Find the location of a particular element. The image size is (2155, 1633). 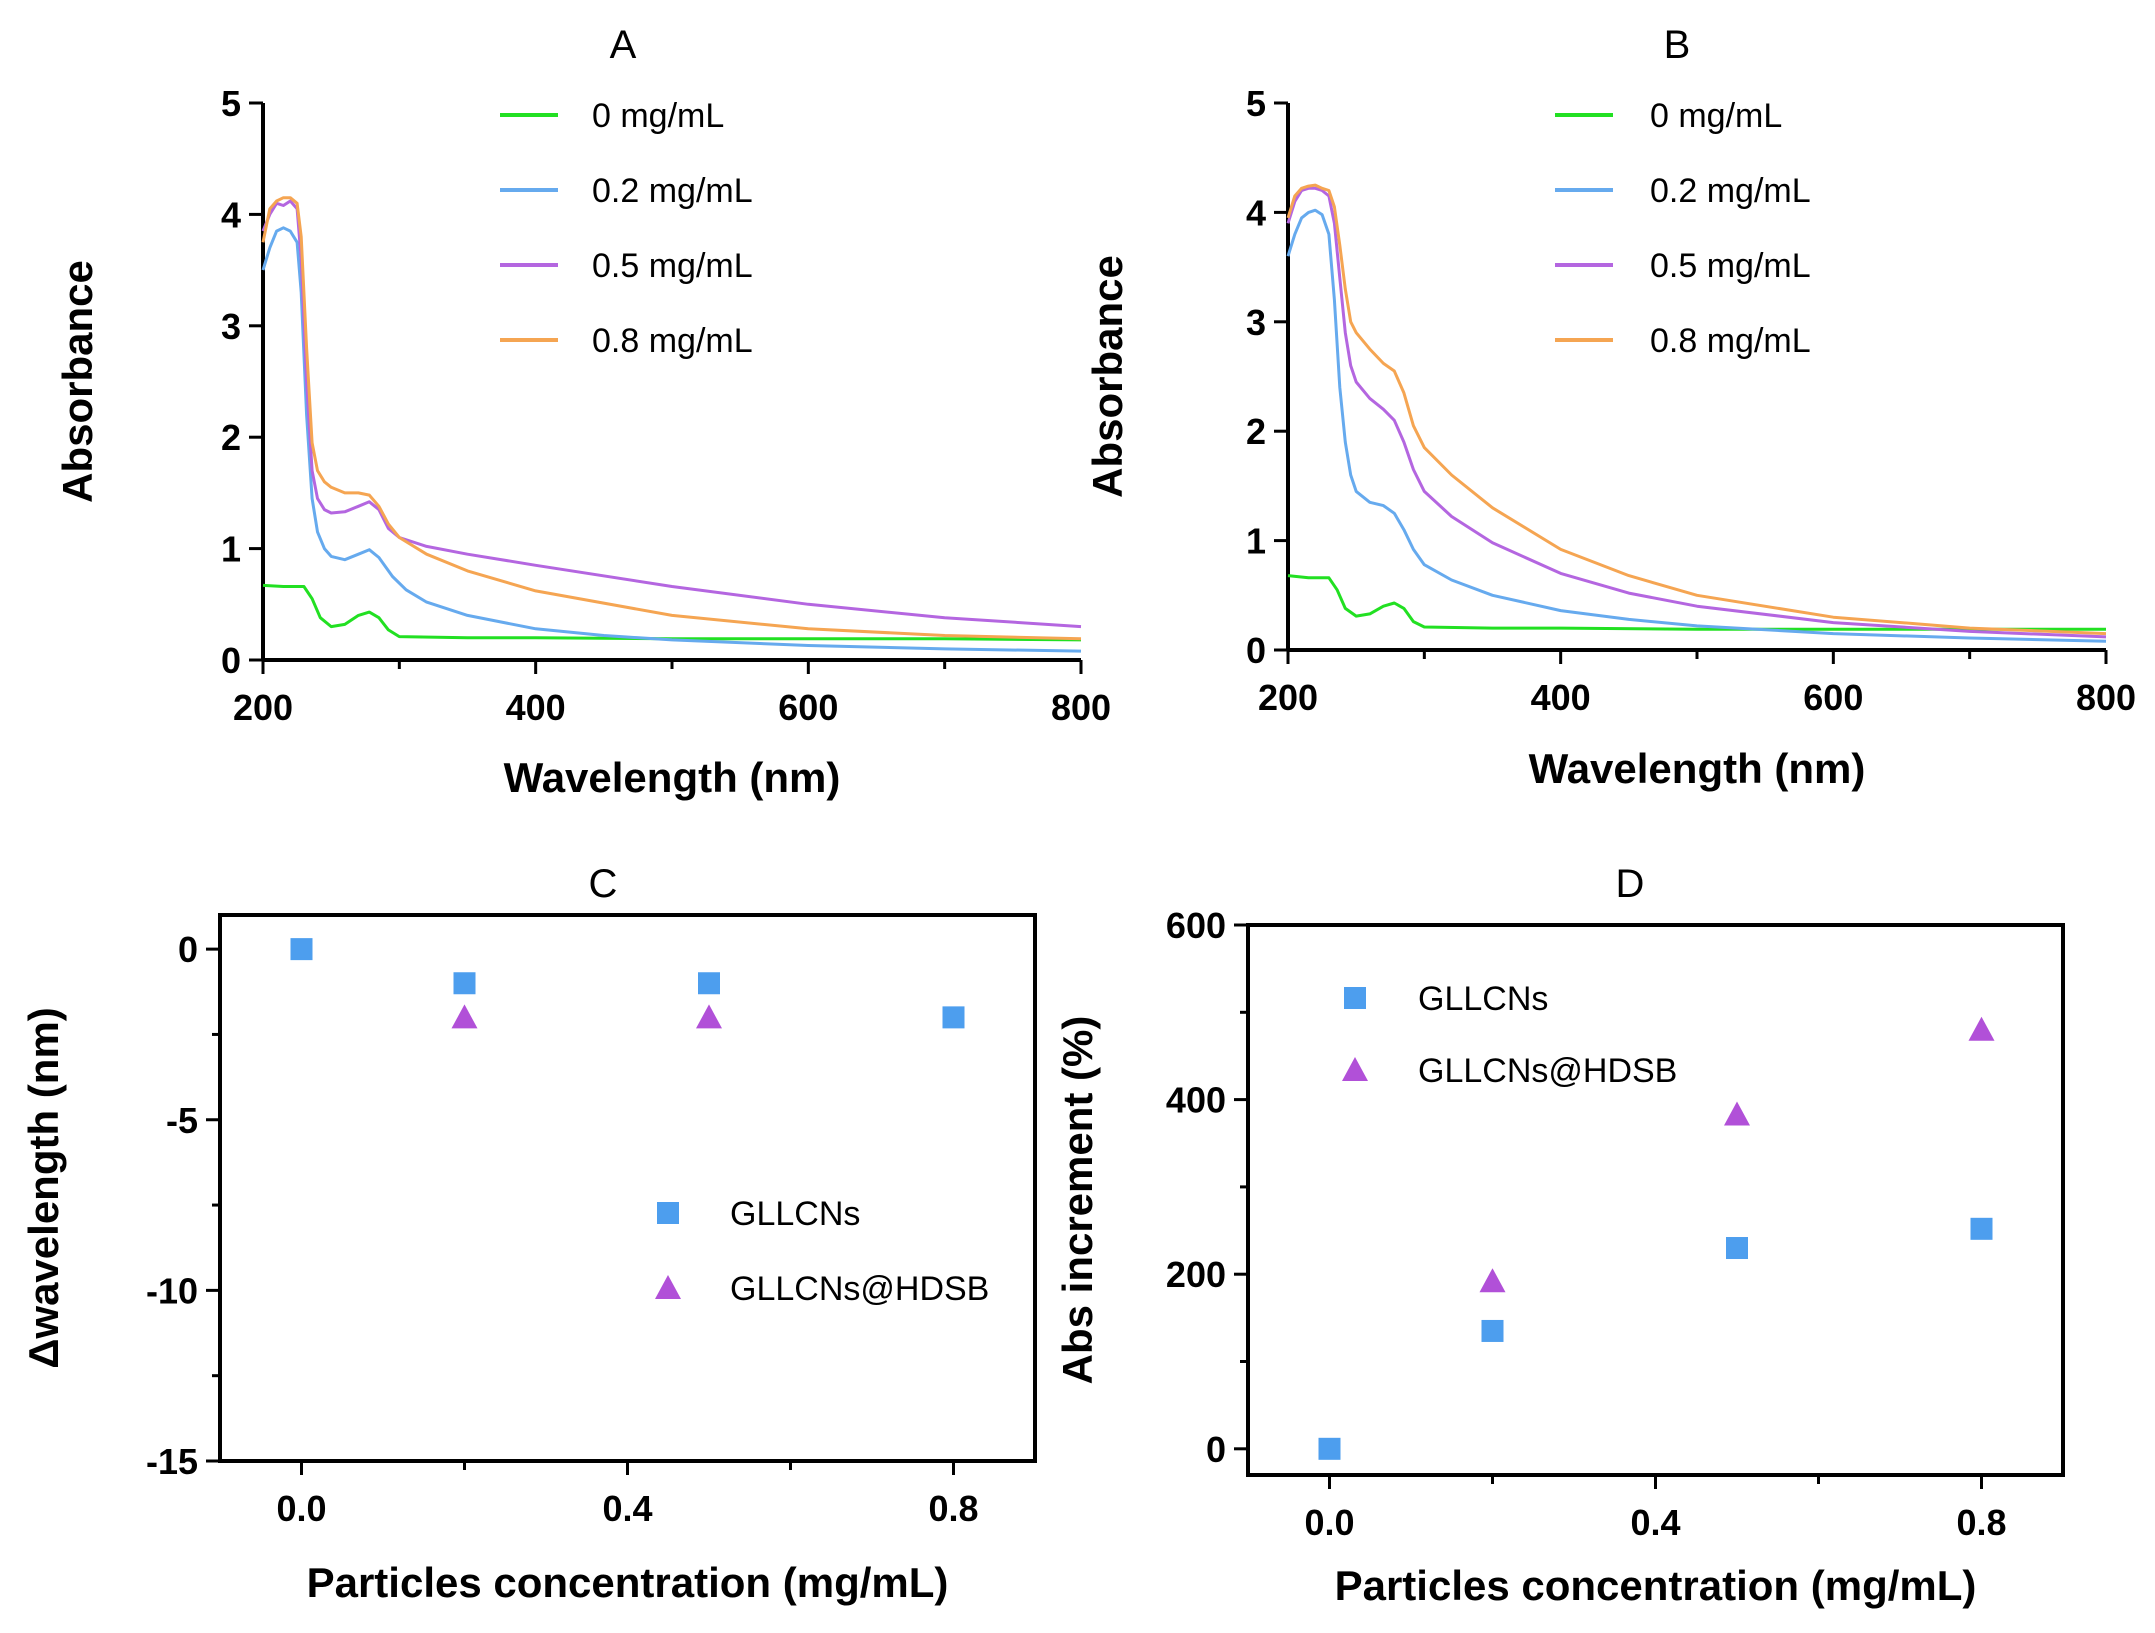

y-tick-label: 200 is located at coordinates (1196, 1274).